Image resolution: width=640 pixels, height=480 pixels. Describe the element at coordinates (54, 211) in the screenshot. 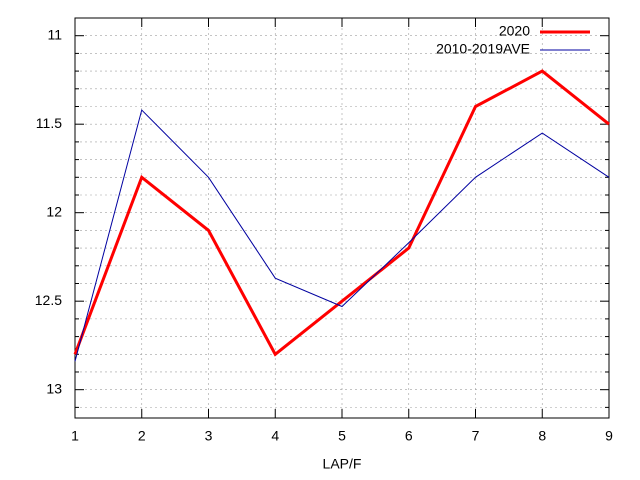

I see `y-tick-label: 12` at that location.